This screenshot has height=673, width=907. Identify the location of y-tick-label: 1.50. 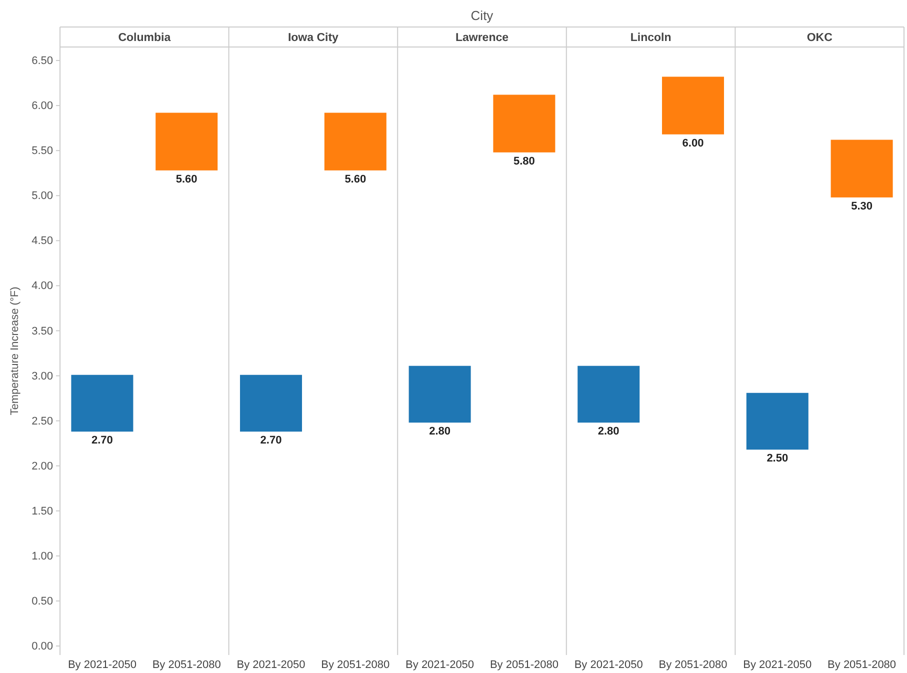
(42, 511).